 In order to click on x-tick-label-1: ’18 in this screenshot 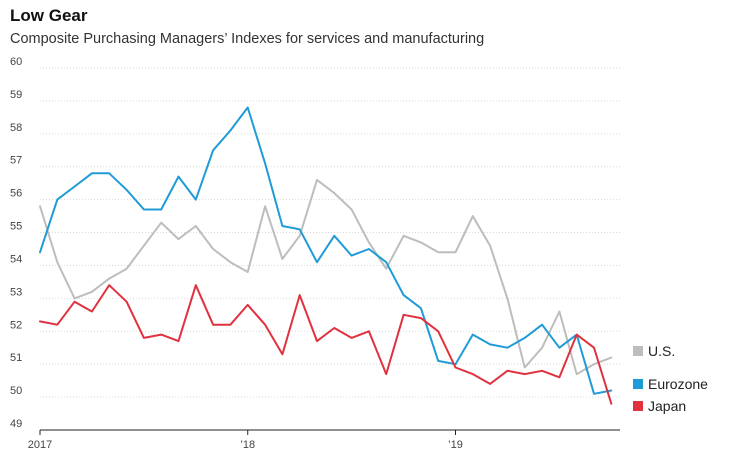, I will do `click(247, 445)`.